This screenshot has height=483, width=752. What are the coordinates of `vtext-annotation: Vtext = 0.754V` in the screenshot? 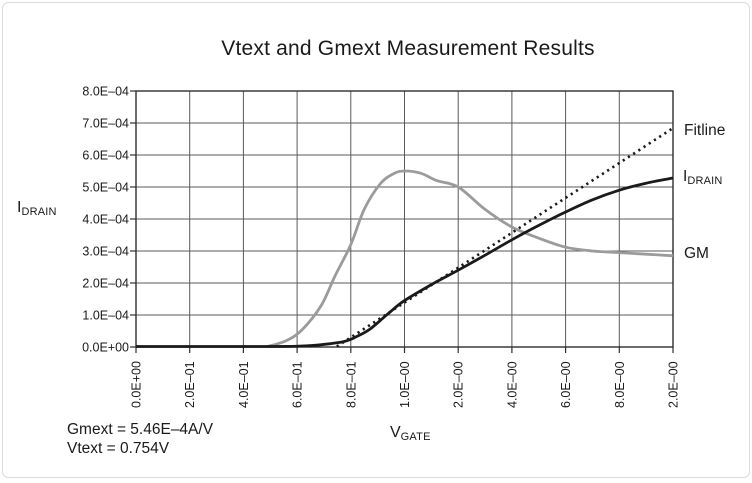 It's located at (118, 448).